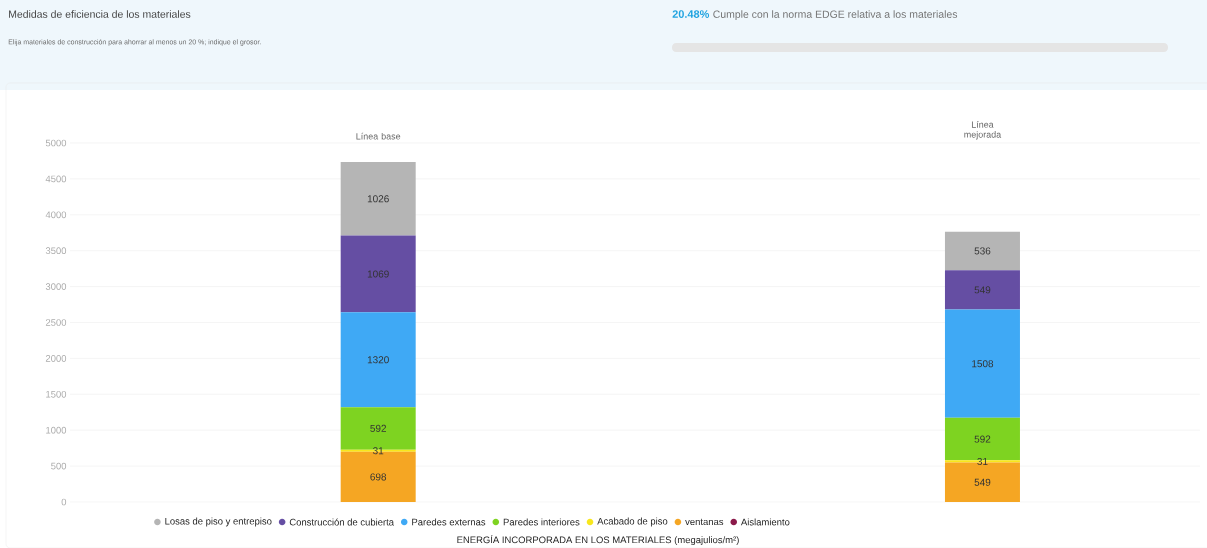 The height and width of the screenshot is (548, 1207). Describe the element at coordinates (449, 522) in the screenshot. I see `legend-label: Paredes externas` at that location.